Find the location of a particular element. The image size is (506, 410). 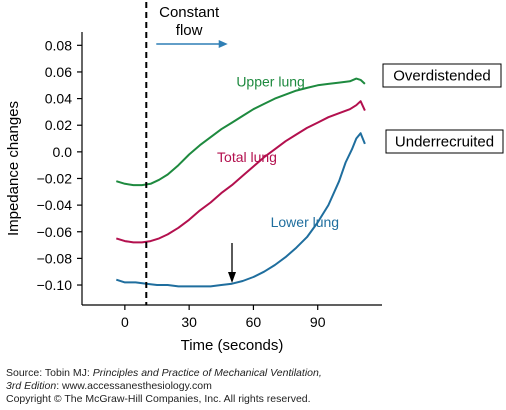

overdistended-box is located at coordinates (442, 75).